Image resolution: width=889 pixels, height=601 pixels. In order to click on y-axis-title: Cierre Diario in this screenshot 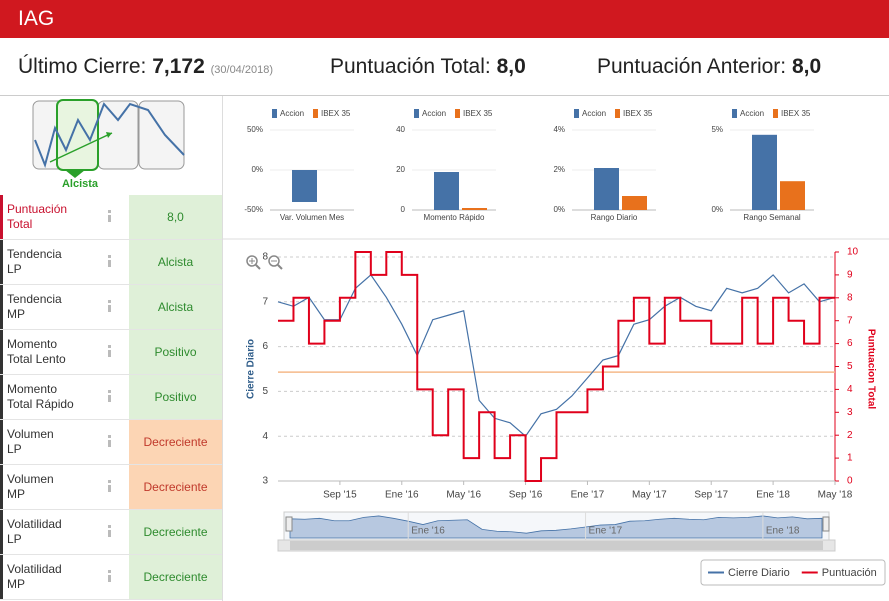, I will do `click(251, 369)`.